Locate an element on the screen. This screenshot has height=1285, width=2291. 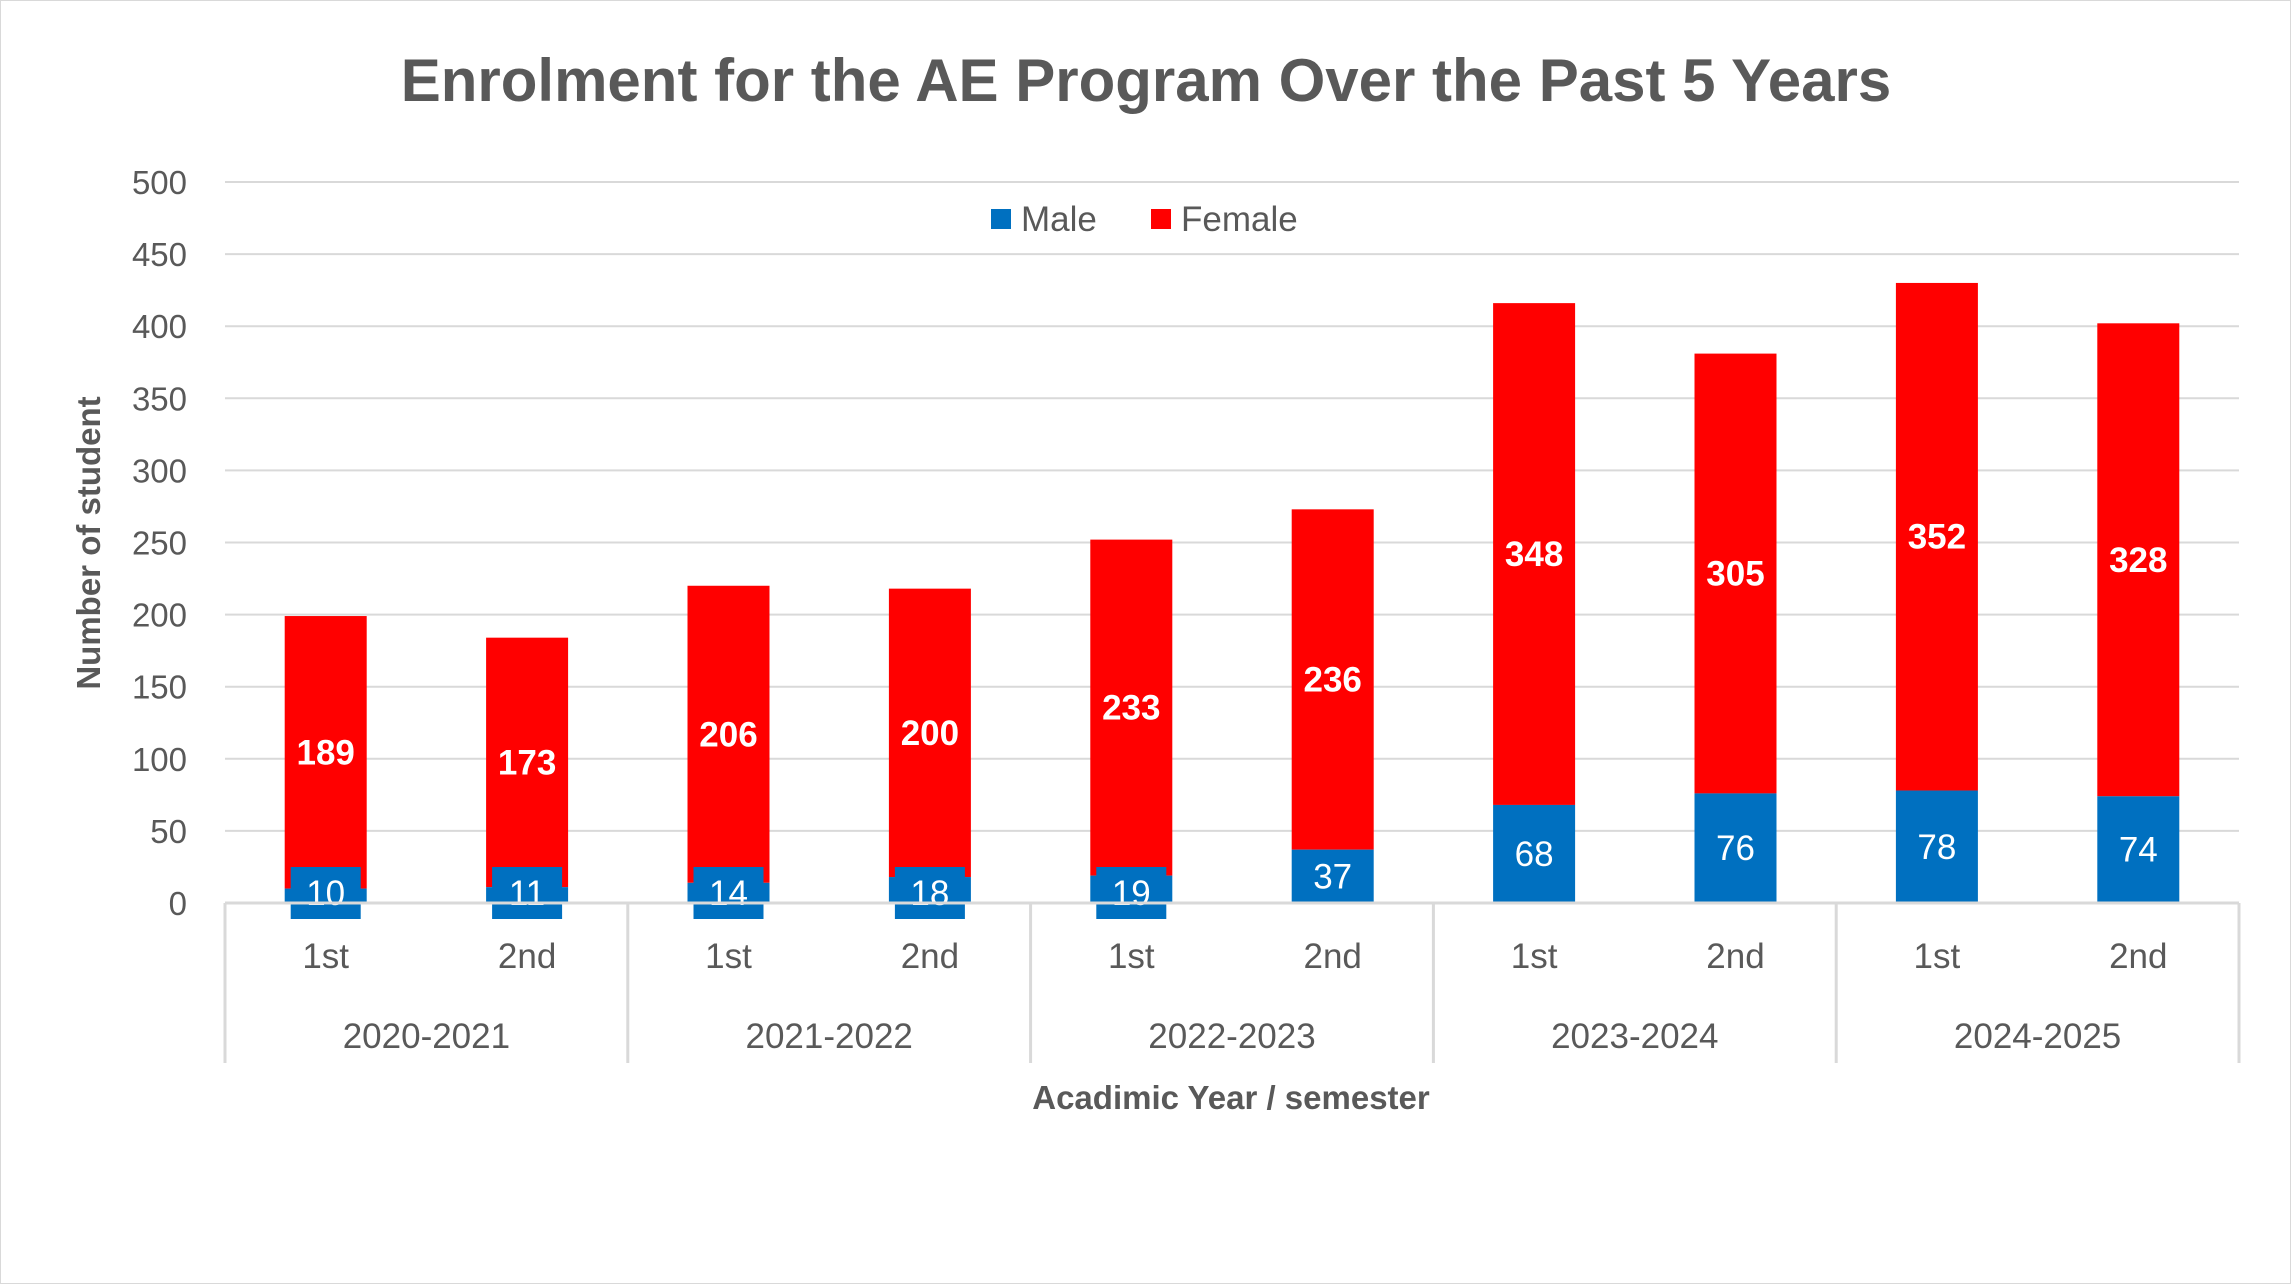
data-label-male: 18 is located at coordinates (929, 893).